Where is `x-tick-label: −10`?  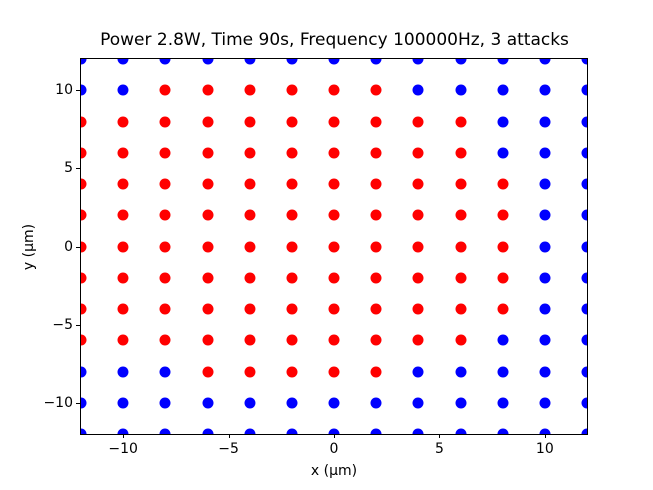
x-tick-label: −10 is located at coordinates (123, 449).